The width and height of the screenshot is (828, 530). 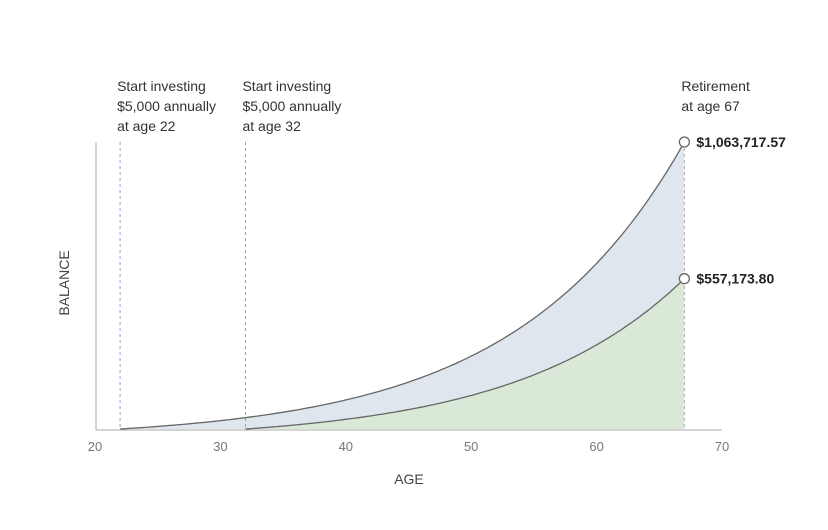 I want to click on annotation-line: at age 32, so click(x=271, y=126).